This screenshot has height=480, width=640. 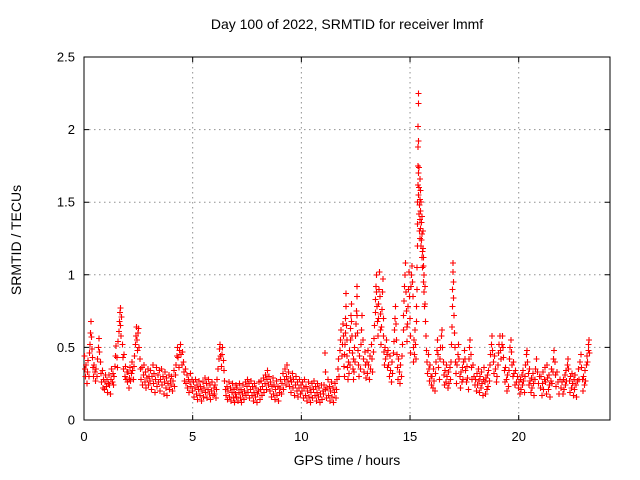 What do you see at coordinates (83, 436) in the screenshot?
I see `x-tick-label: 0` at bounding box center [83, 436].